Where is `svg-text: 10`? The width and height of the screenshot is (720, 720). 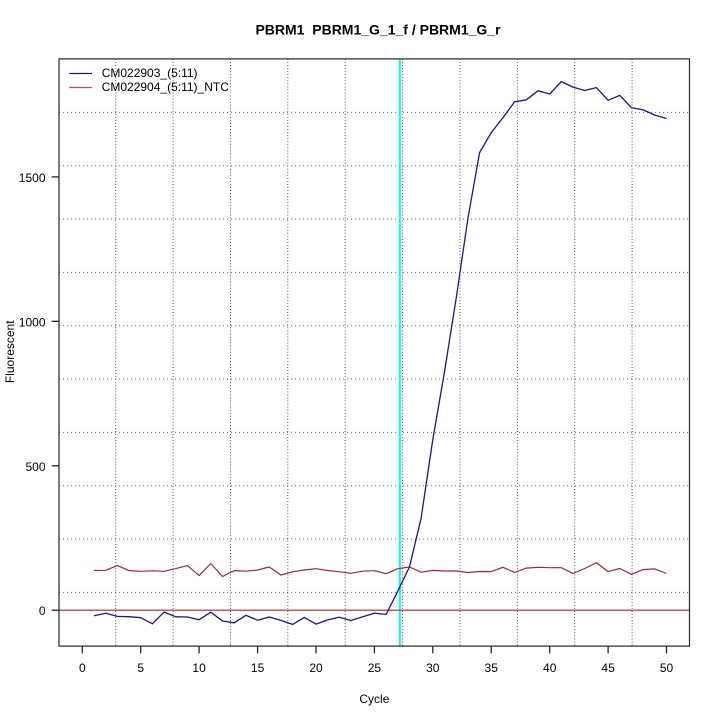
svg-text: 10 is located at coordinates (199, 668).